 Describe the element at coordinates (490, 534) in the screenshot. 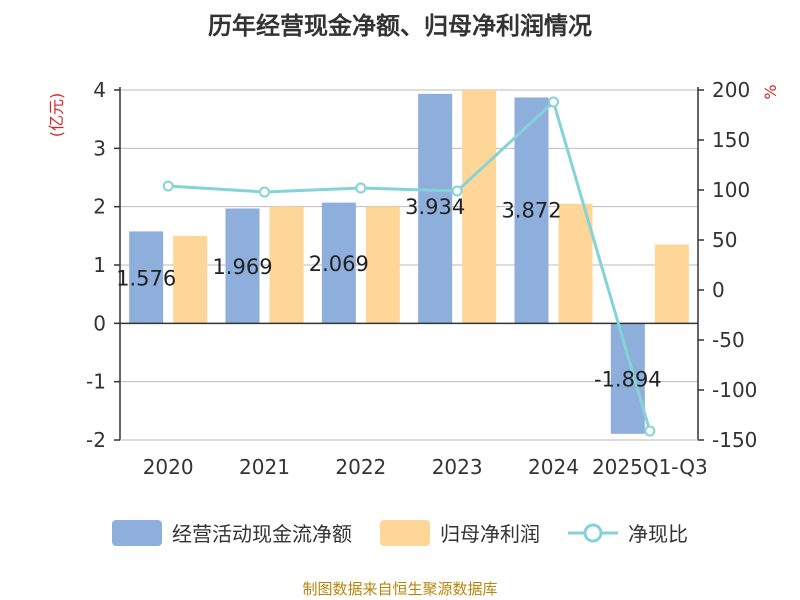

I see `legend-label-profit: 归母净利润` at that location.